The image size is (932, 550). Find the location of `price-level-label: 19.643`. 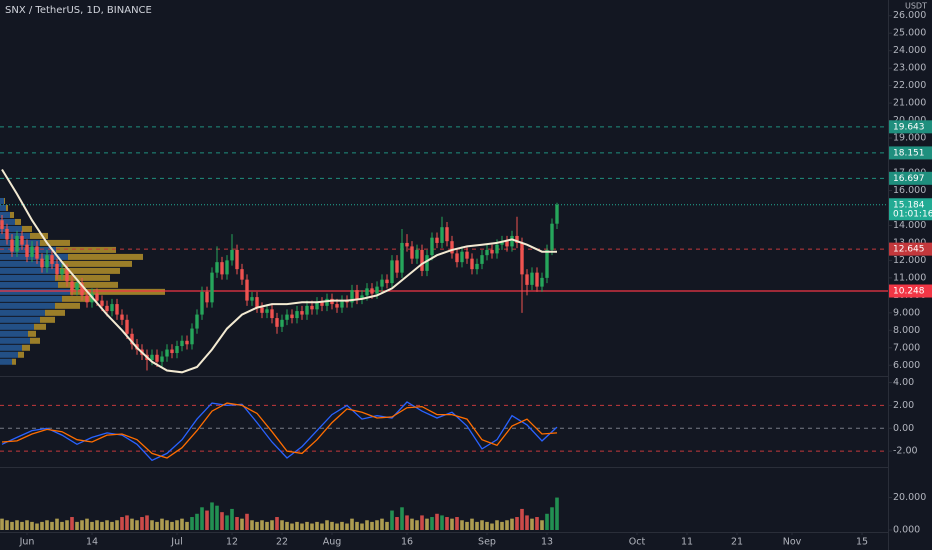

price-level-label: 19.643 is located at coordinates (909, 127).